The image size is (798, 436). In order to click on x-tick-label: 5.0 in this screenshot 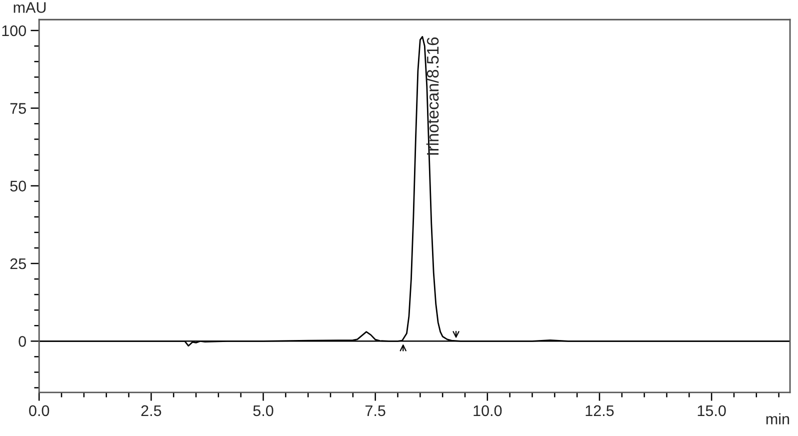, I will do `click(263, 410)`.